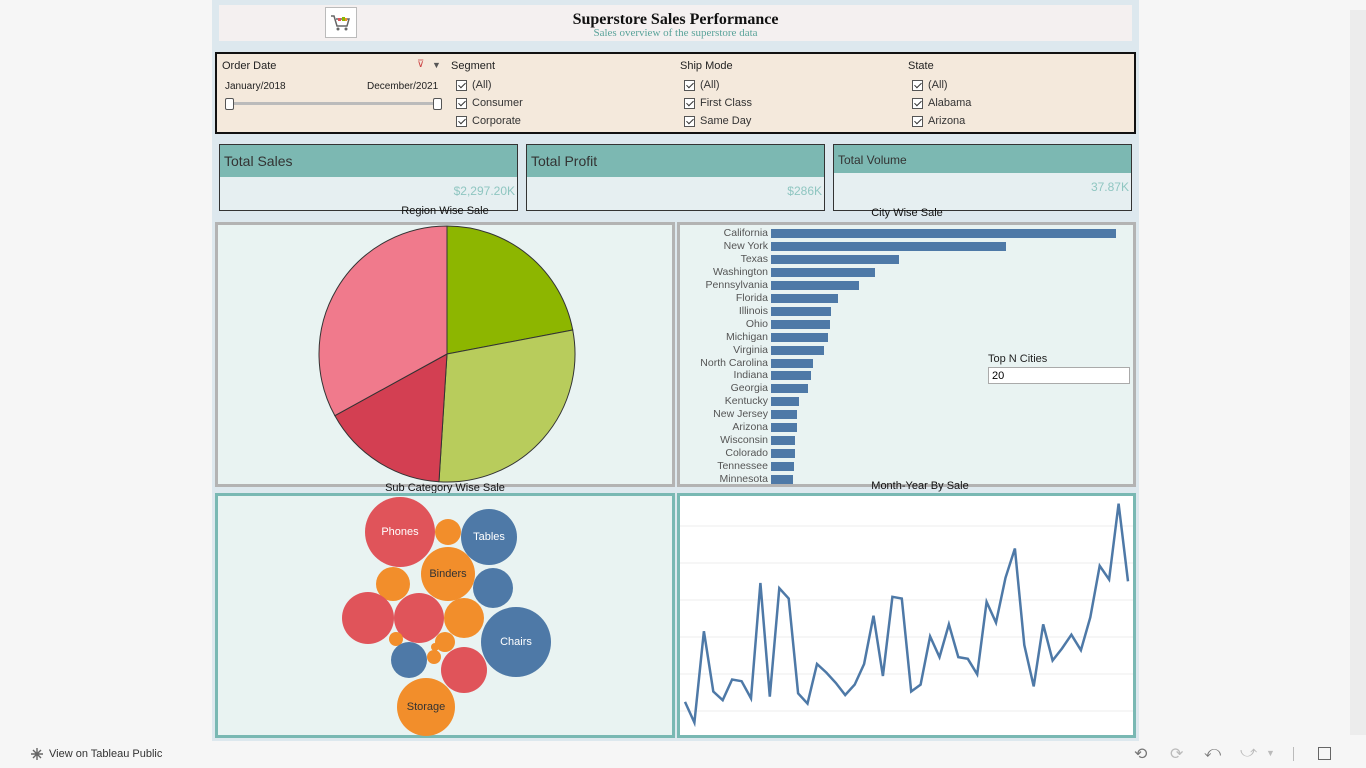 This screenshot has height=768, width=1366. Describe the element at coordinates (702, 85) in the screenshot. I see `ship-mode-option: (All)` at that location.